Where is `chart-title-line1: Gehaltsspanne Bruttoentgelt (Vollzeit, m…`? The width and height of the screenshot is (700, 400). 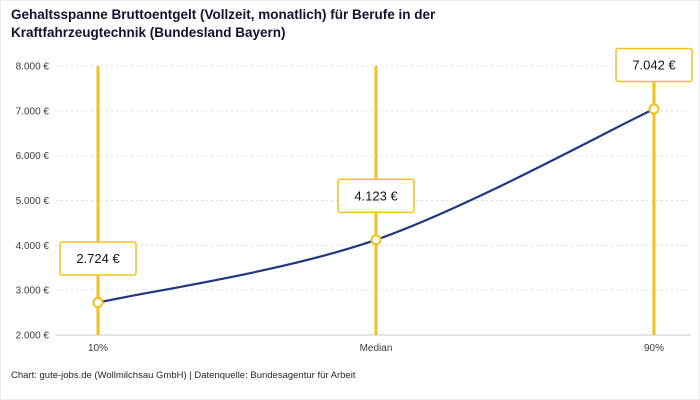 chart-title-line1: Gehaltsspanne Bruttoentgelt (Vollzeit, m… is located at coordinates (223, 14).